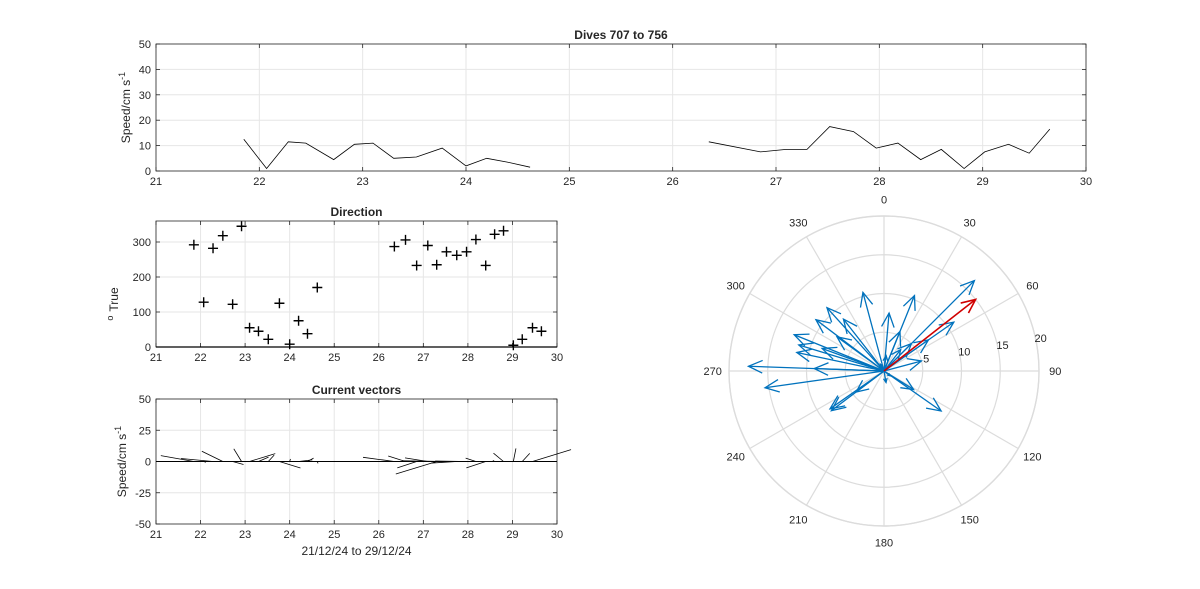 This screenshot has height=589, width=1200. Describe the element at coordinates (713, 372) in the screenshot. I see `theta-tick-label: 270` at that location.